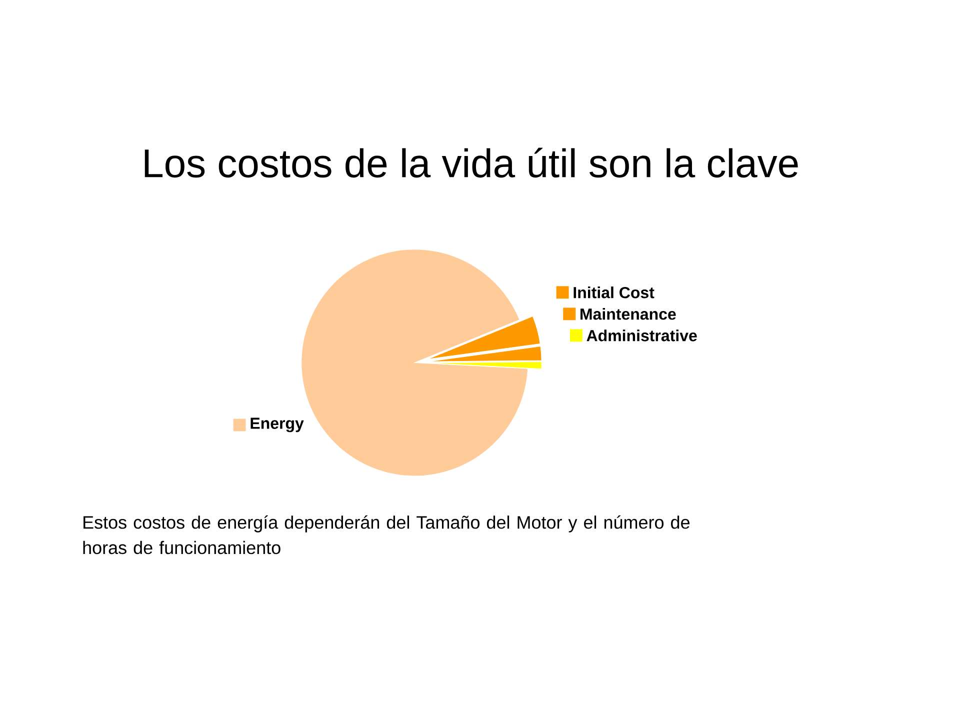 The width and height of the screenshot is (960, 720). I want to click on text: Estos costos de energía dependerán del Tamaño del Motor y el número de horas de funcionamiento, so click(386, 534).